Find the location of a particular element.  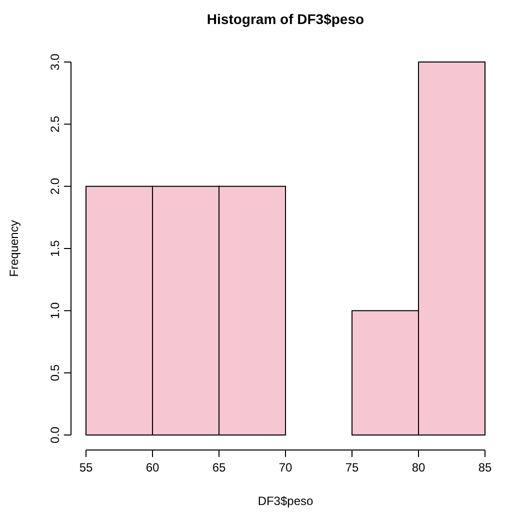

y-tick-label: 0.0 is located at coordinates (55, 435).